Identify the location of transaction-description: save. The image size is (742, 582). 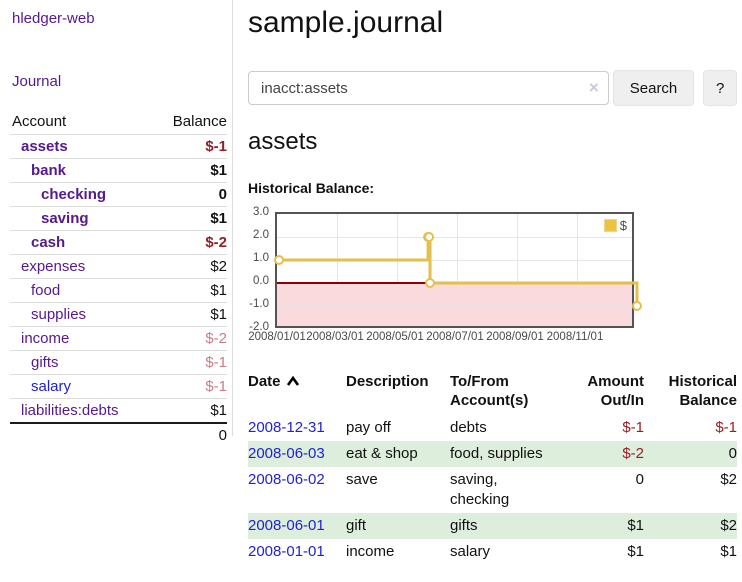
(362, 479).